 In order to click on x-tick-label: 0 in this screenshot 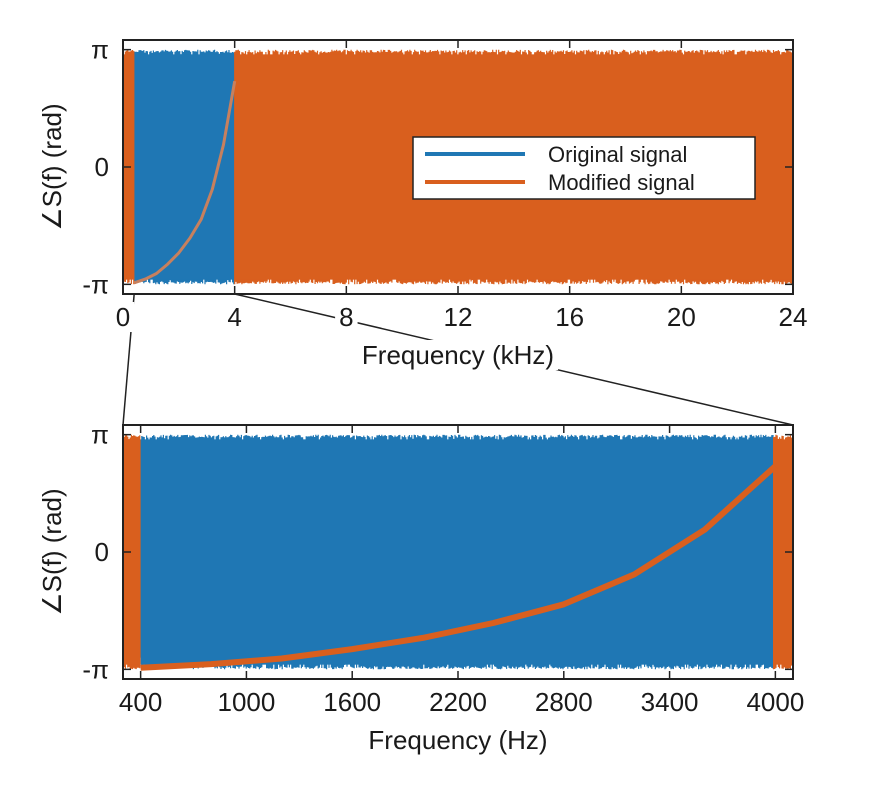, I will do `click(123, 317)`.